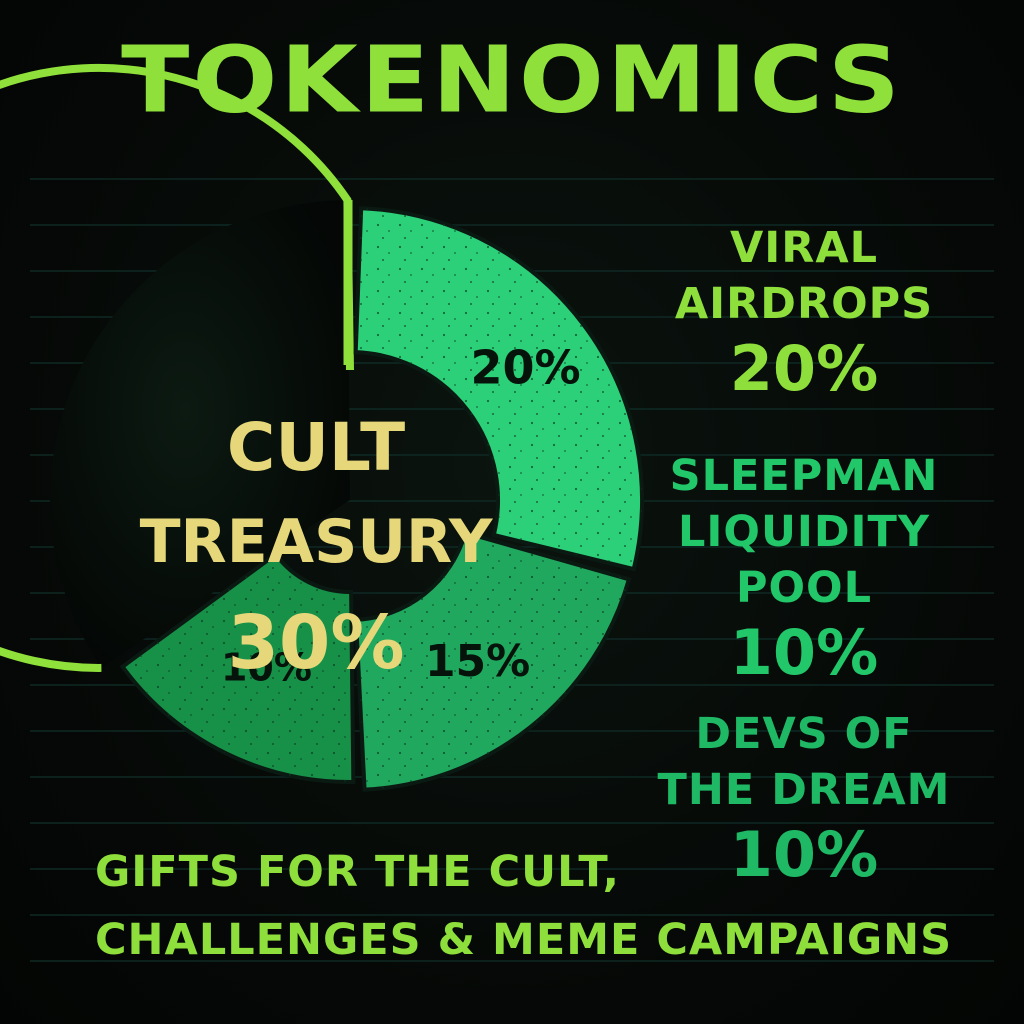  I want to click on treasury-label-line: CULT, so click(316, 447).